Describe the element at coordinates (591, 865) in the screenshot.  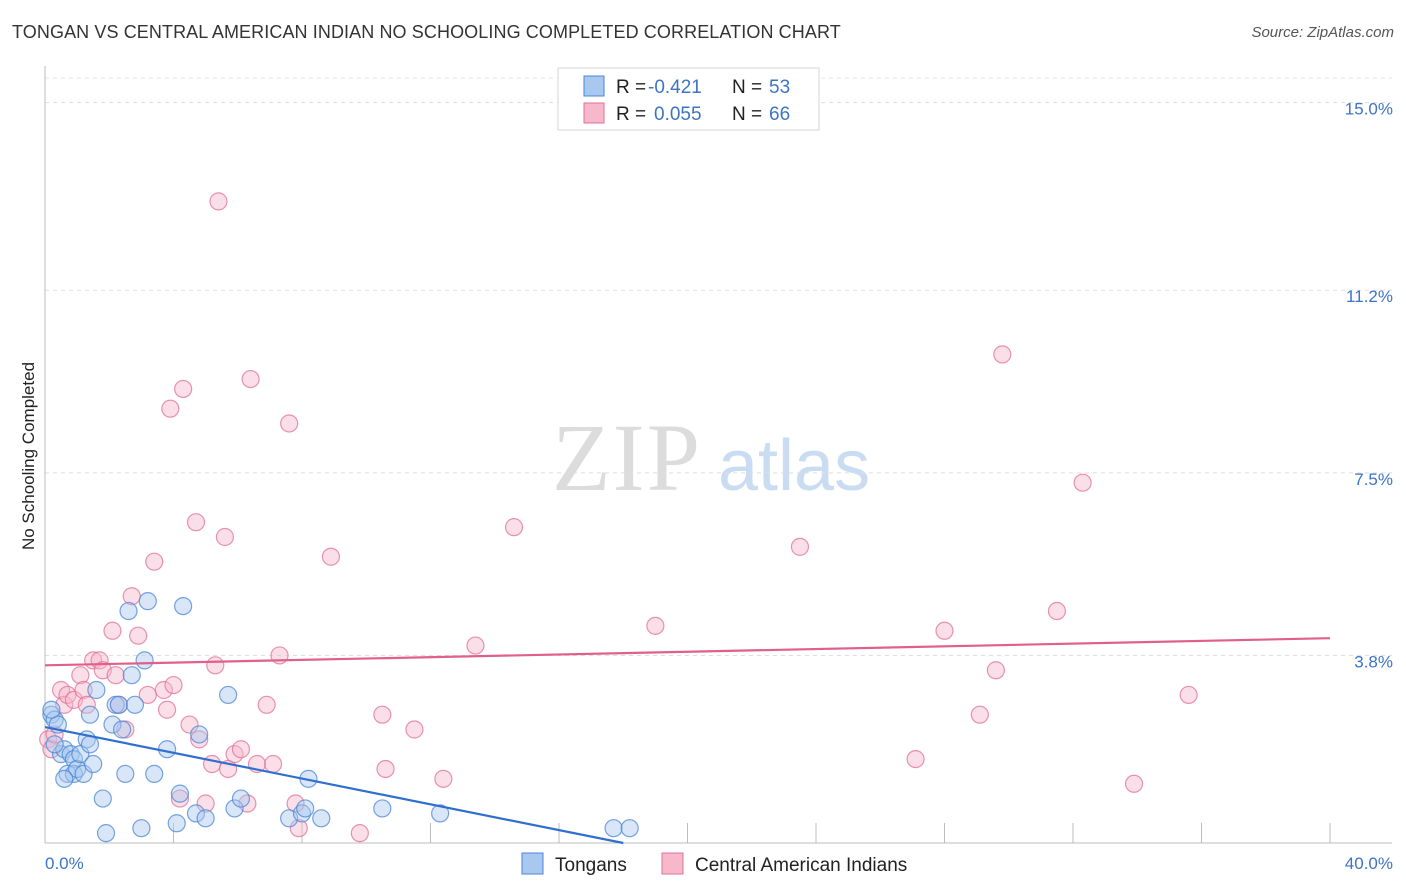
I see `bottom-legend-tongans: Tongans` at that location.